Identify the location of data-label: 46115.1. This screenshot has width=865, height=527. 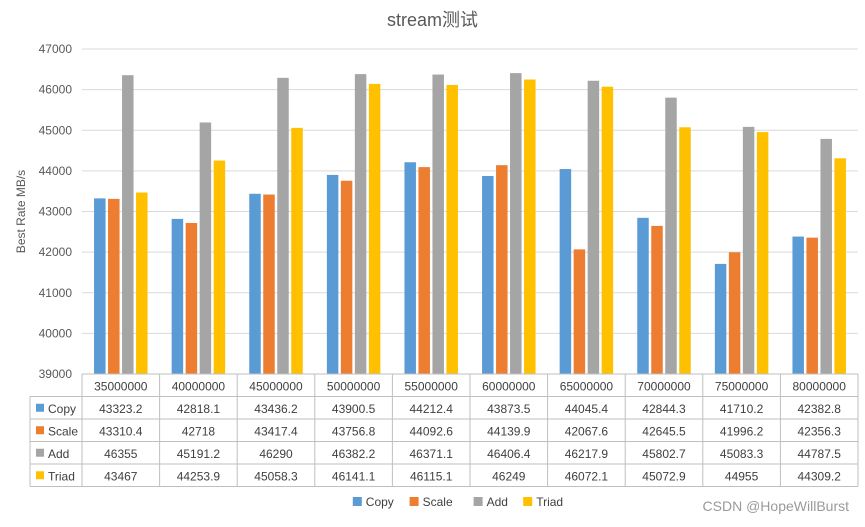
(431, 476).